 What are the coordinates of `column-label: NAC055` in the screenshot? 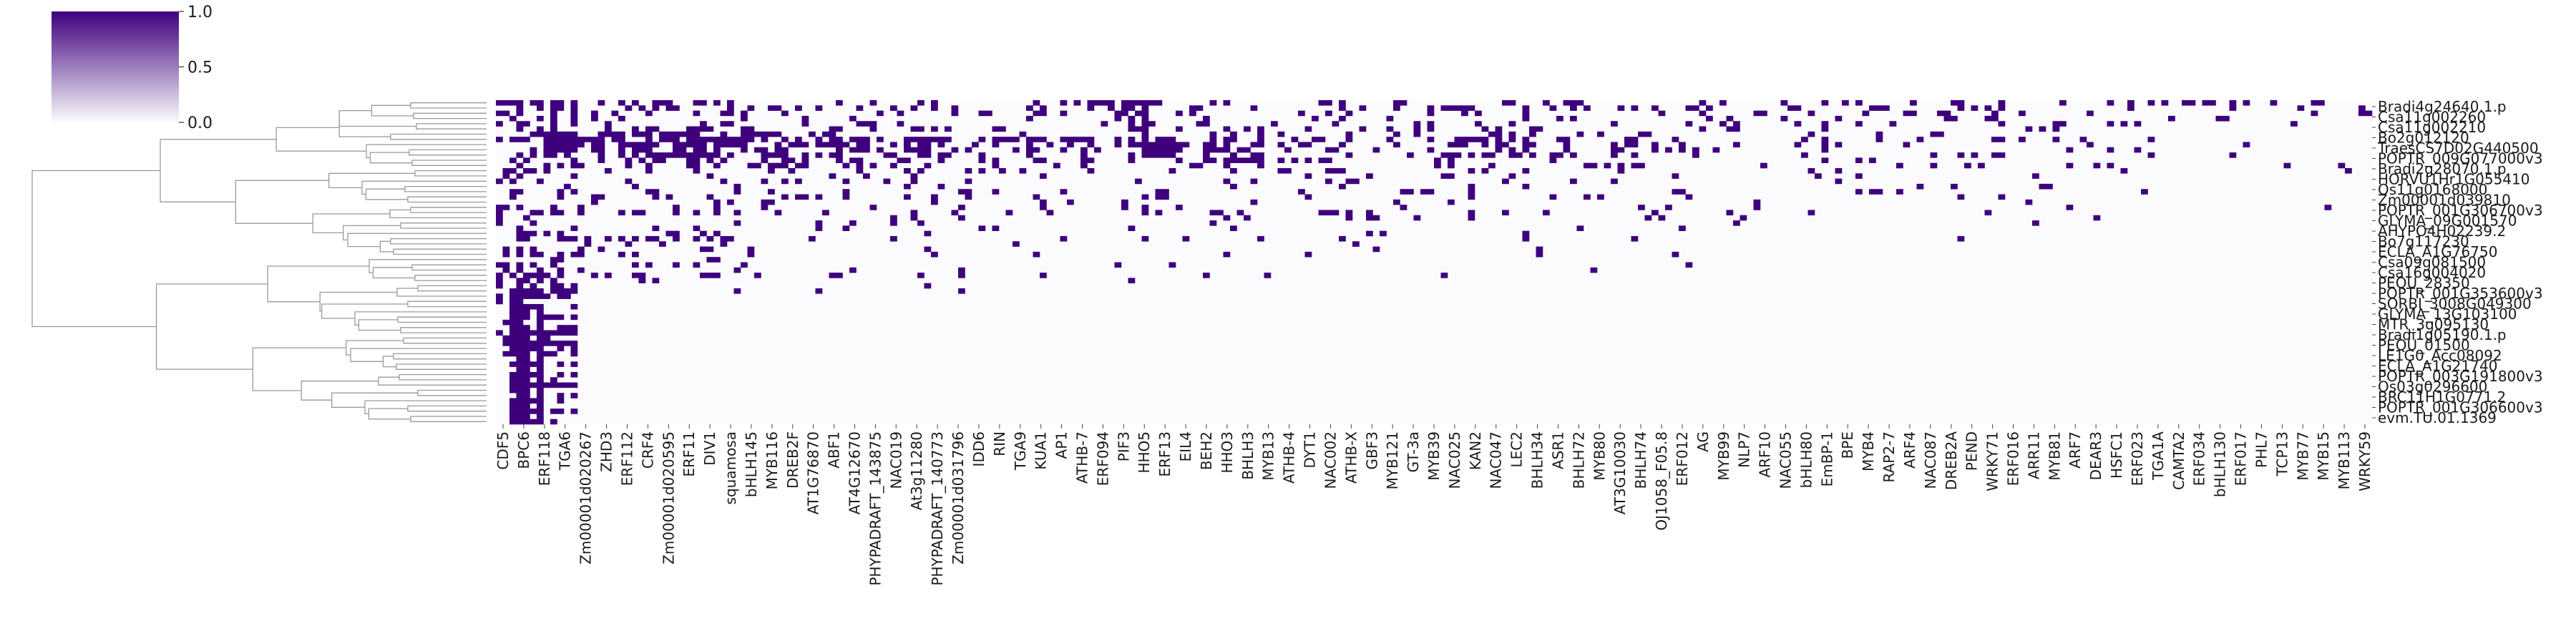 It's located at (1786, 460).